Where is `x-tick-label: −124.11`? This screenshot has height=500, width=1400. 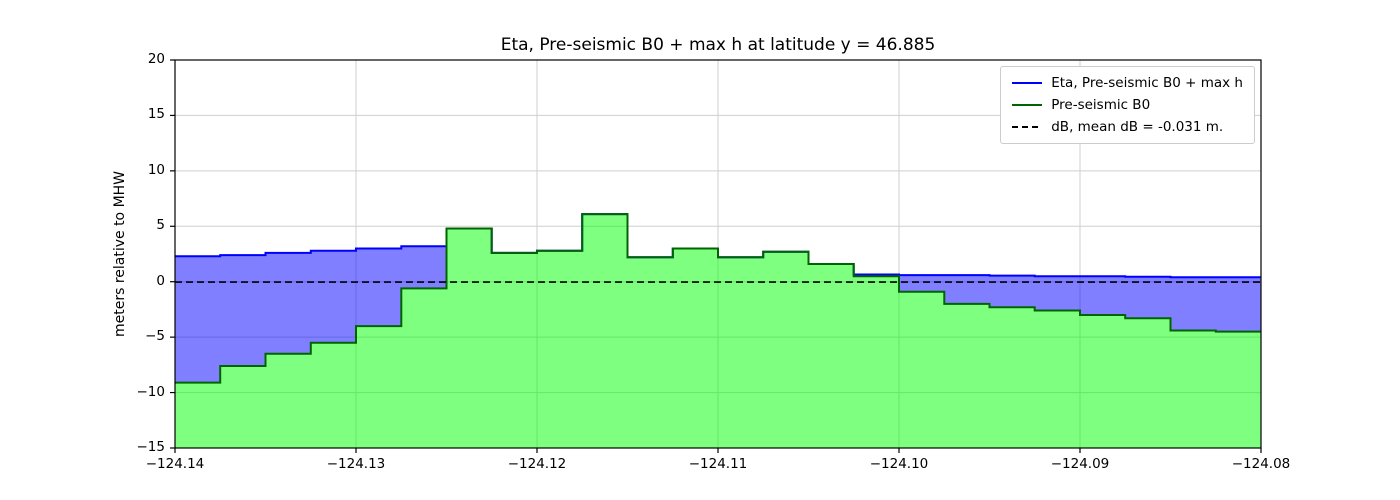
x-tick-label: −124.11 is located at coordinates (718, 464).